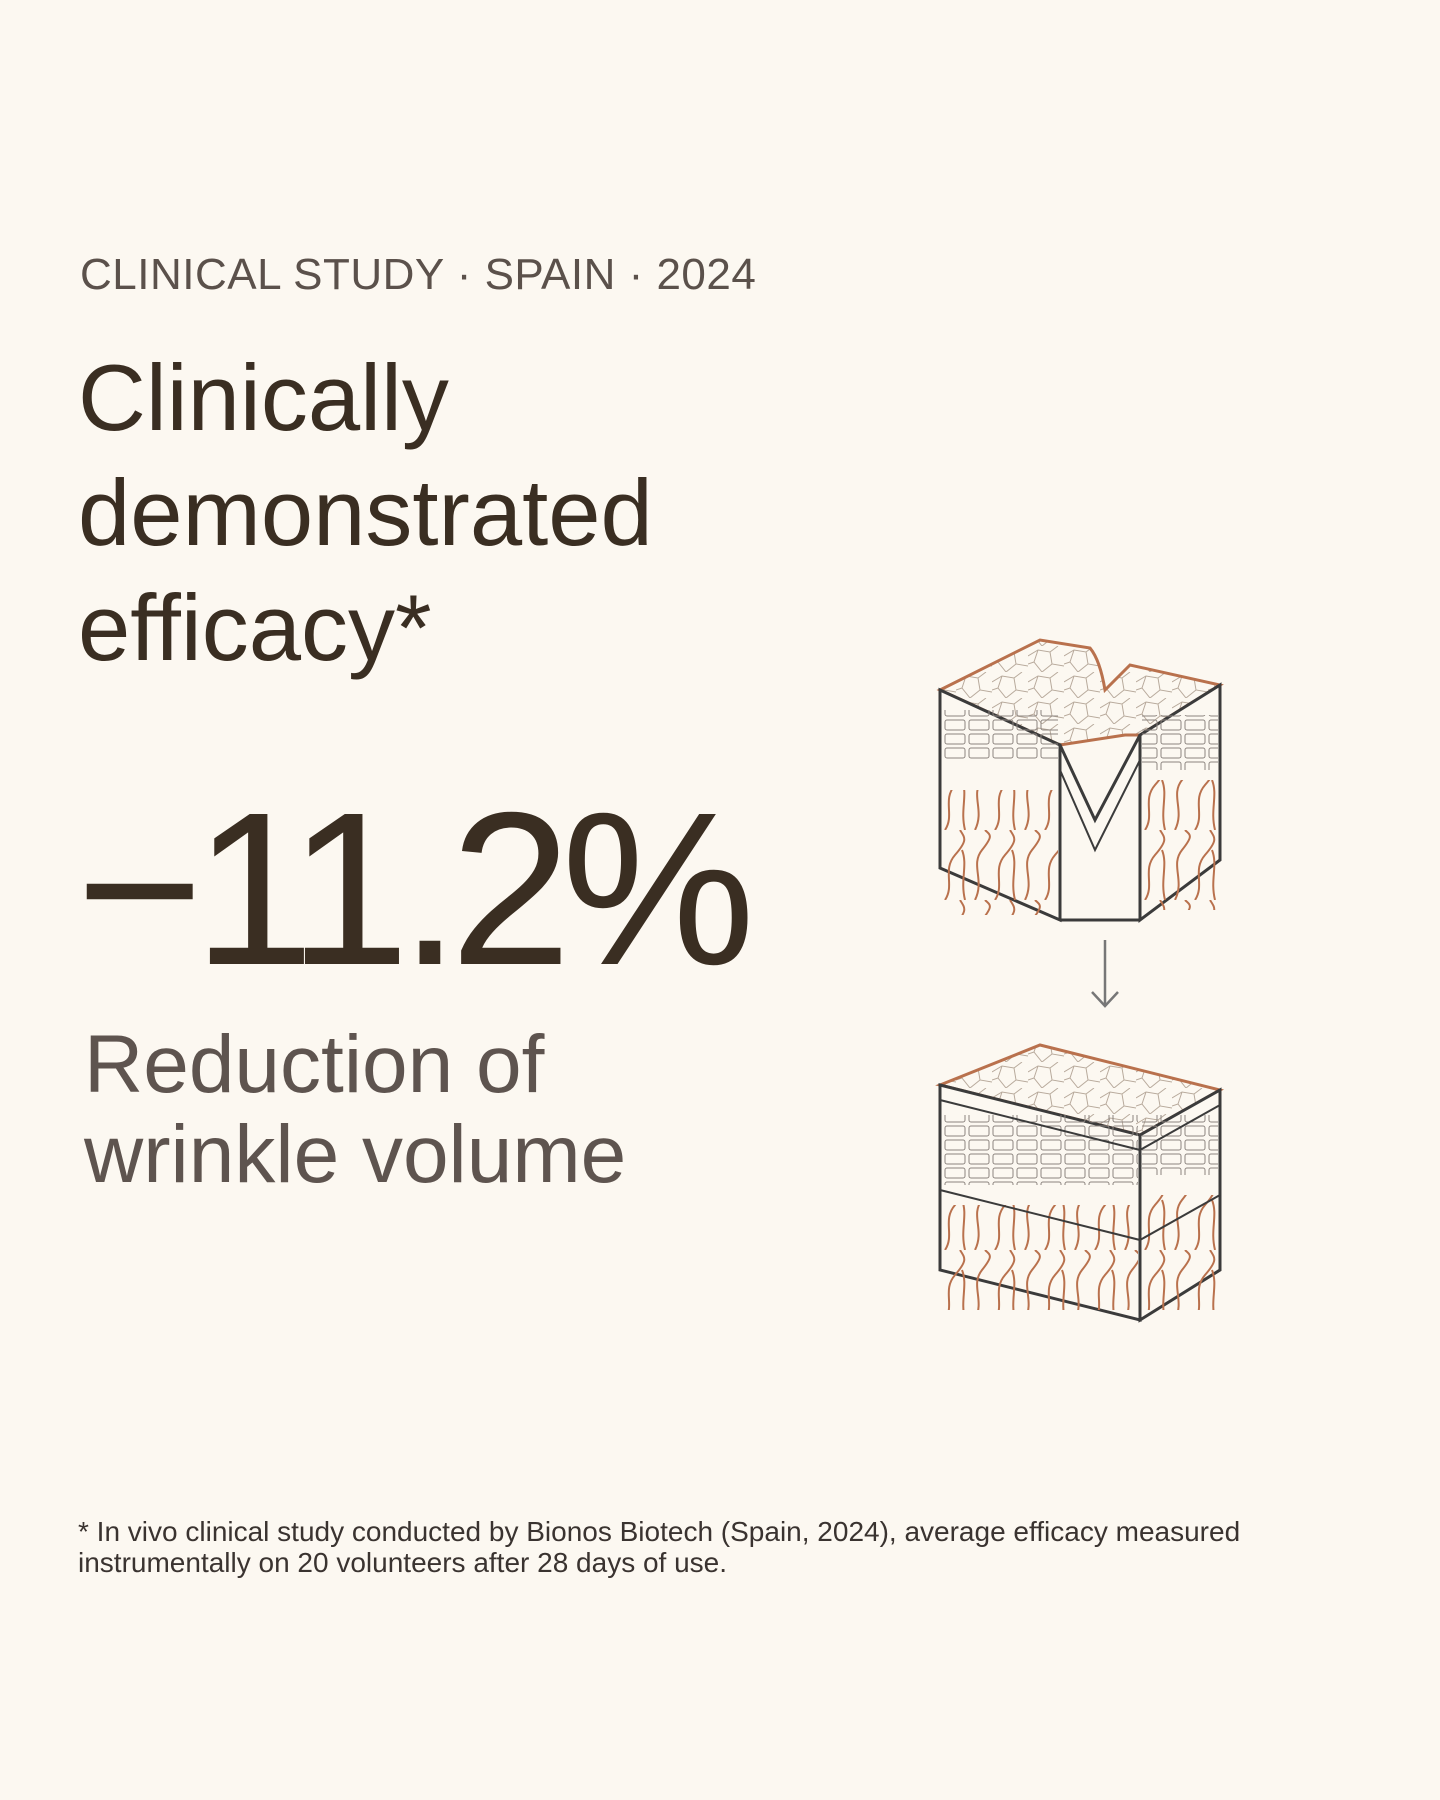 This screenshot has height=1800, width=1440. What do you see at coordinates (418, 274) in the screenshot?
I see `study-eyebrow: CLINICAL STUDY · SPAIN · 2024` at bounding box center [418, 274].